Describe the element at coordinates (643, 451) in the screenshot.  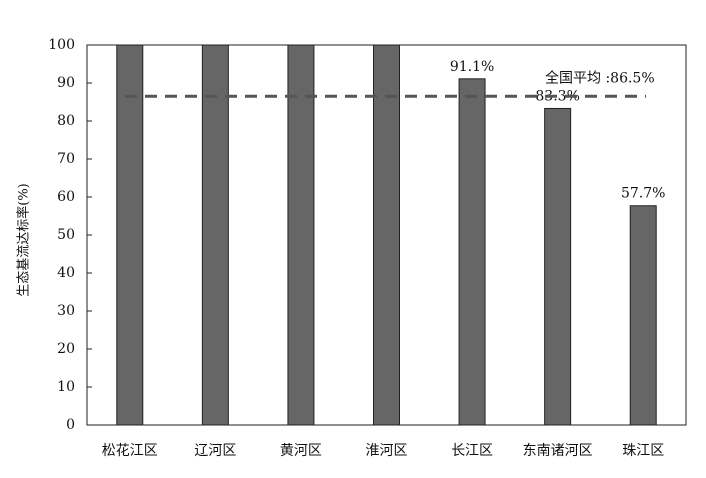
I see `x-tick-label: 珠江区` at that location.